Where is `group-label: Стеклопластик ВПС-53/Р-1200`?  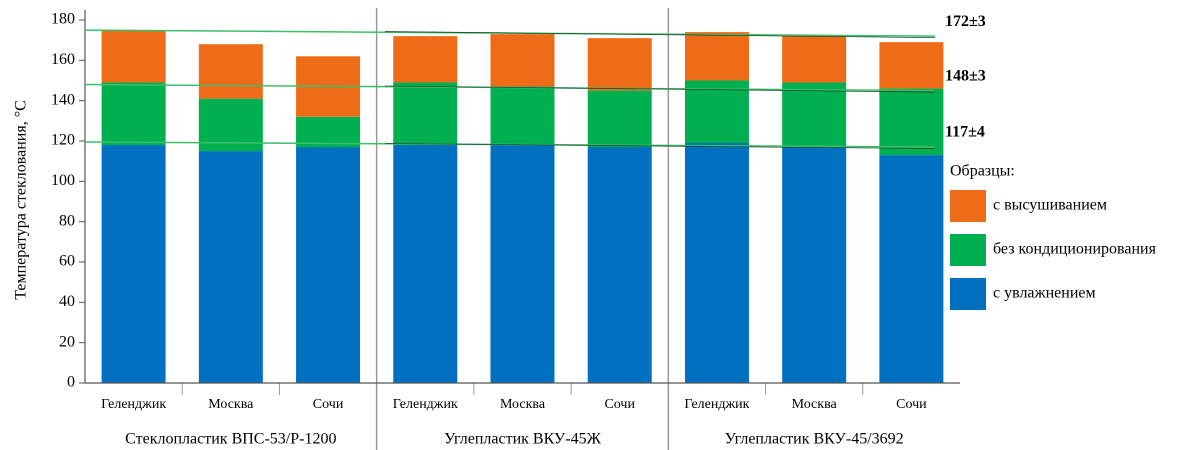
group-label: Стеклопластик ВПС-53/Р-1200 is located at coordinates (230, 439).